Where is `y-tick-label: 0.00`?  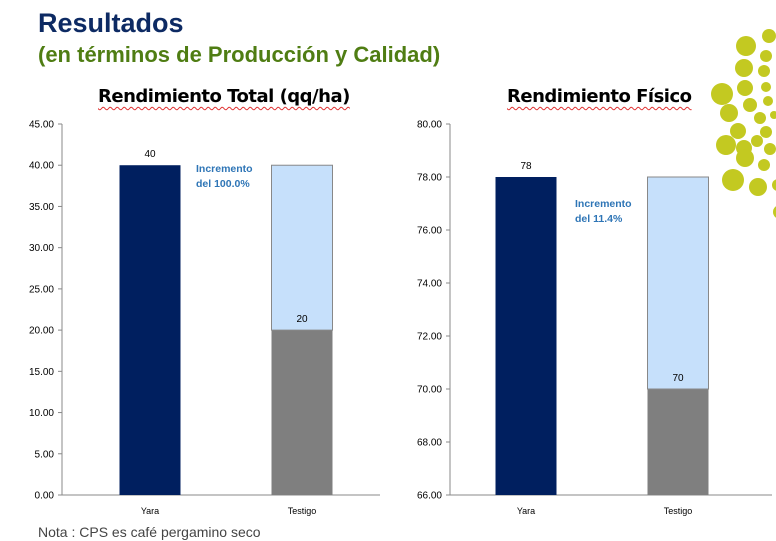
y-tick-label: 0.00 is located at coordinates (45, 496).